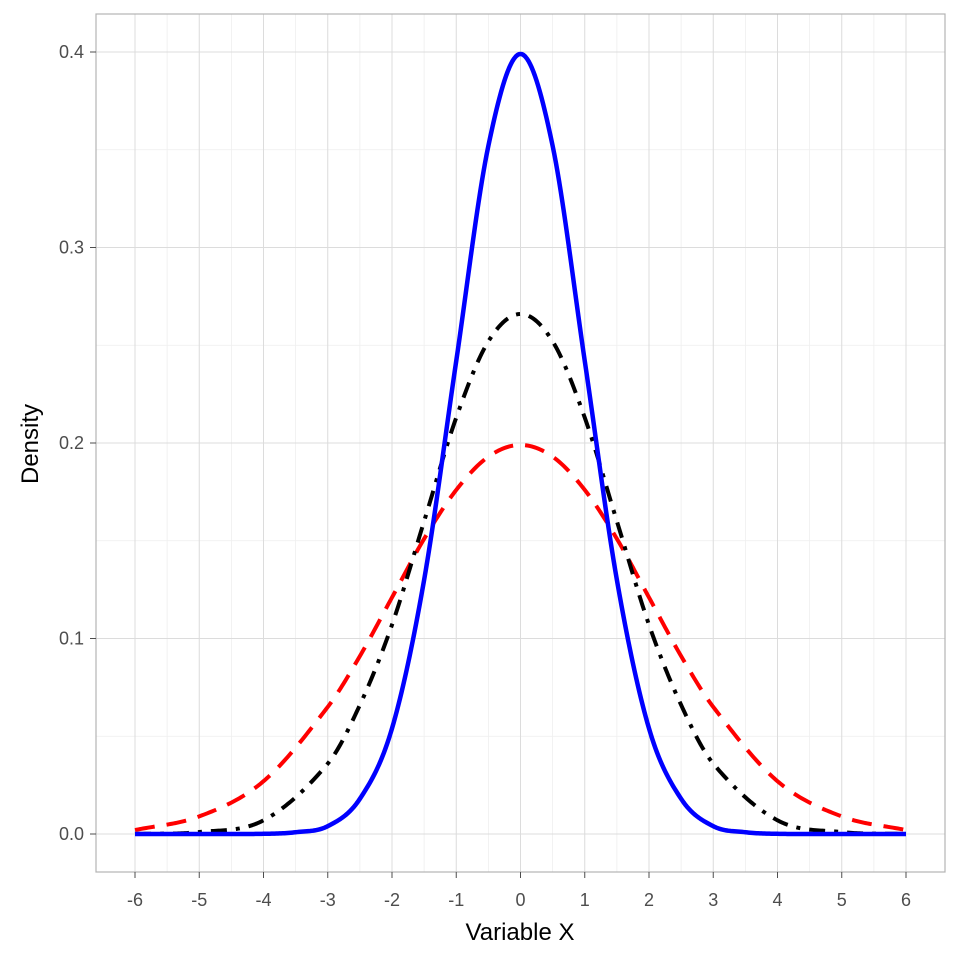 This screenshot has height=960, width=960. Describe the element at coordinates (71, 52) in the screenshot. I see `y-tick-label: 0.4` at that location.